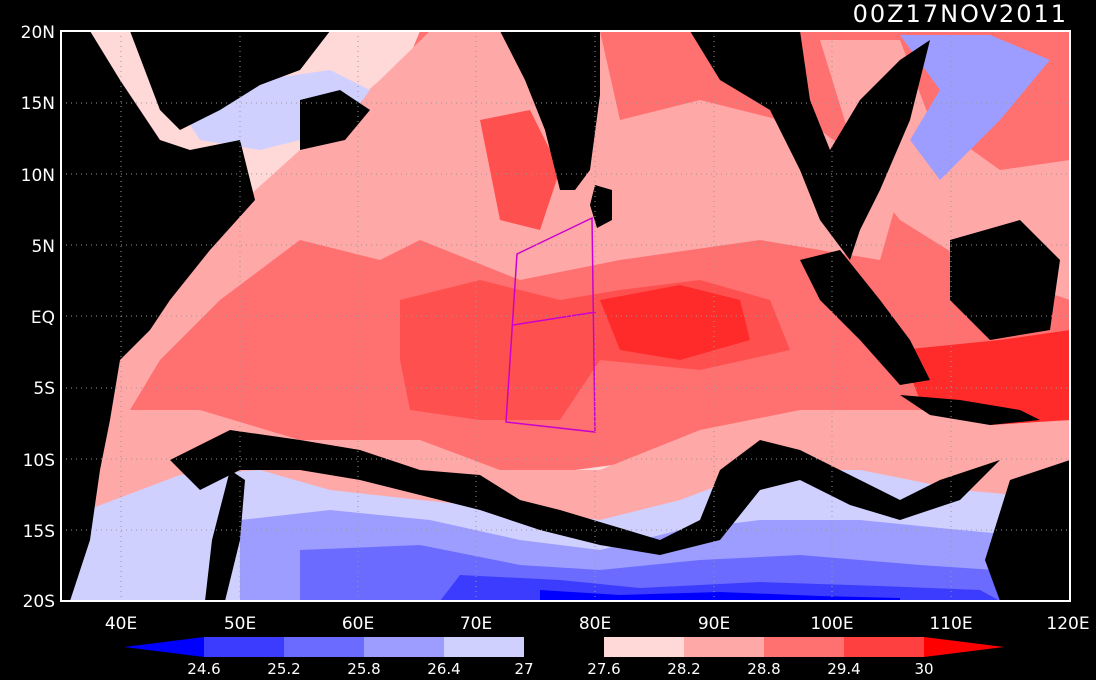 The image size is (1096, 680). I want to click on lon-label: 120E, so click(1067, 624).